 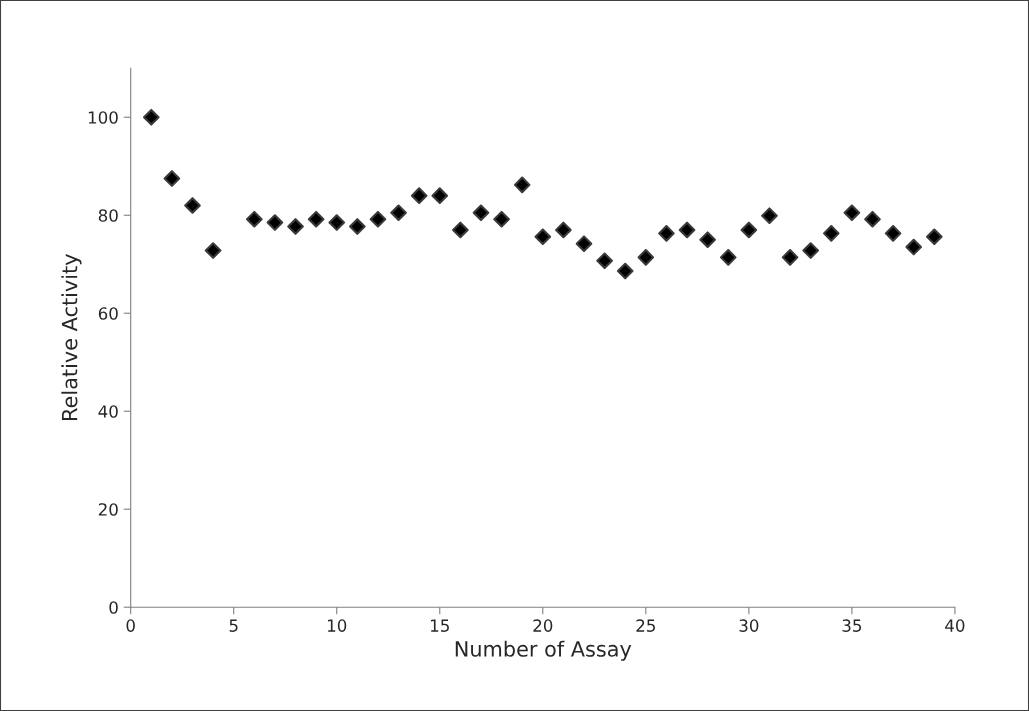 I want to click on y-axis-title: Relative Activity, so click(x=71, y=337).